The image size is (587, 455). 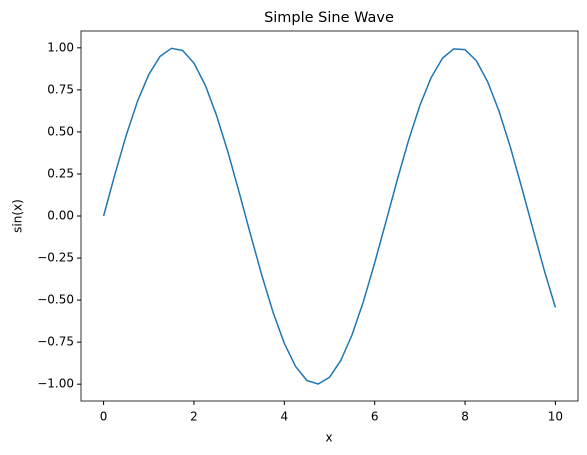 I want to click on x-tick-label: 4, so click(x=284, y=417).